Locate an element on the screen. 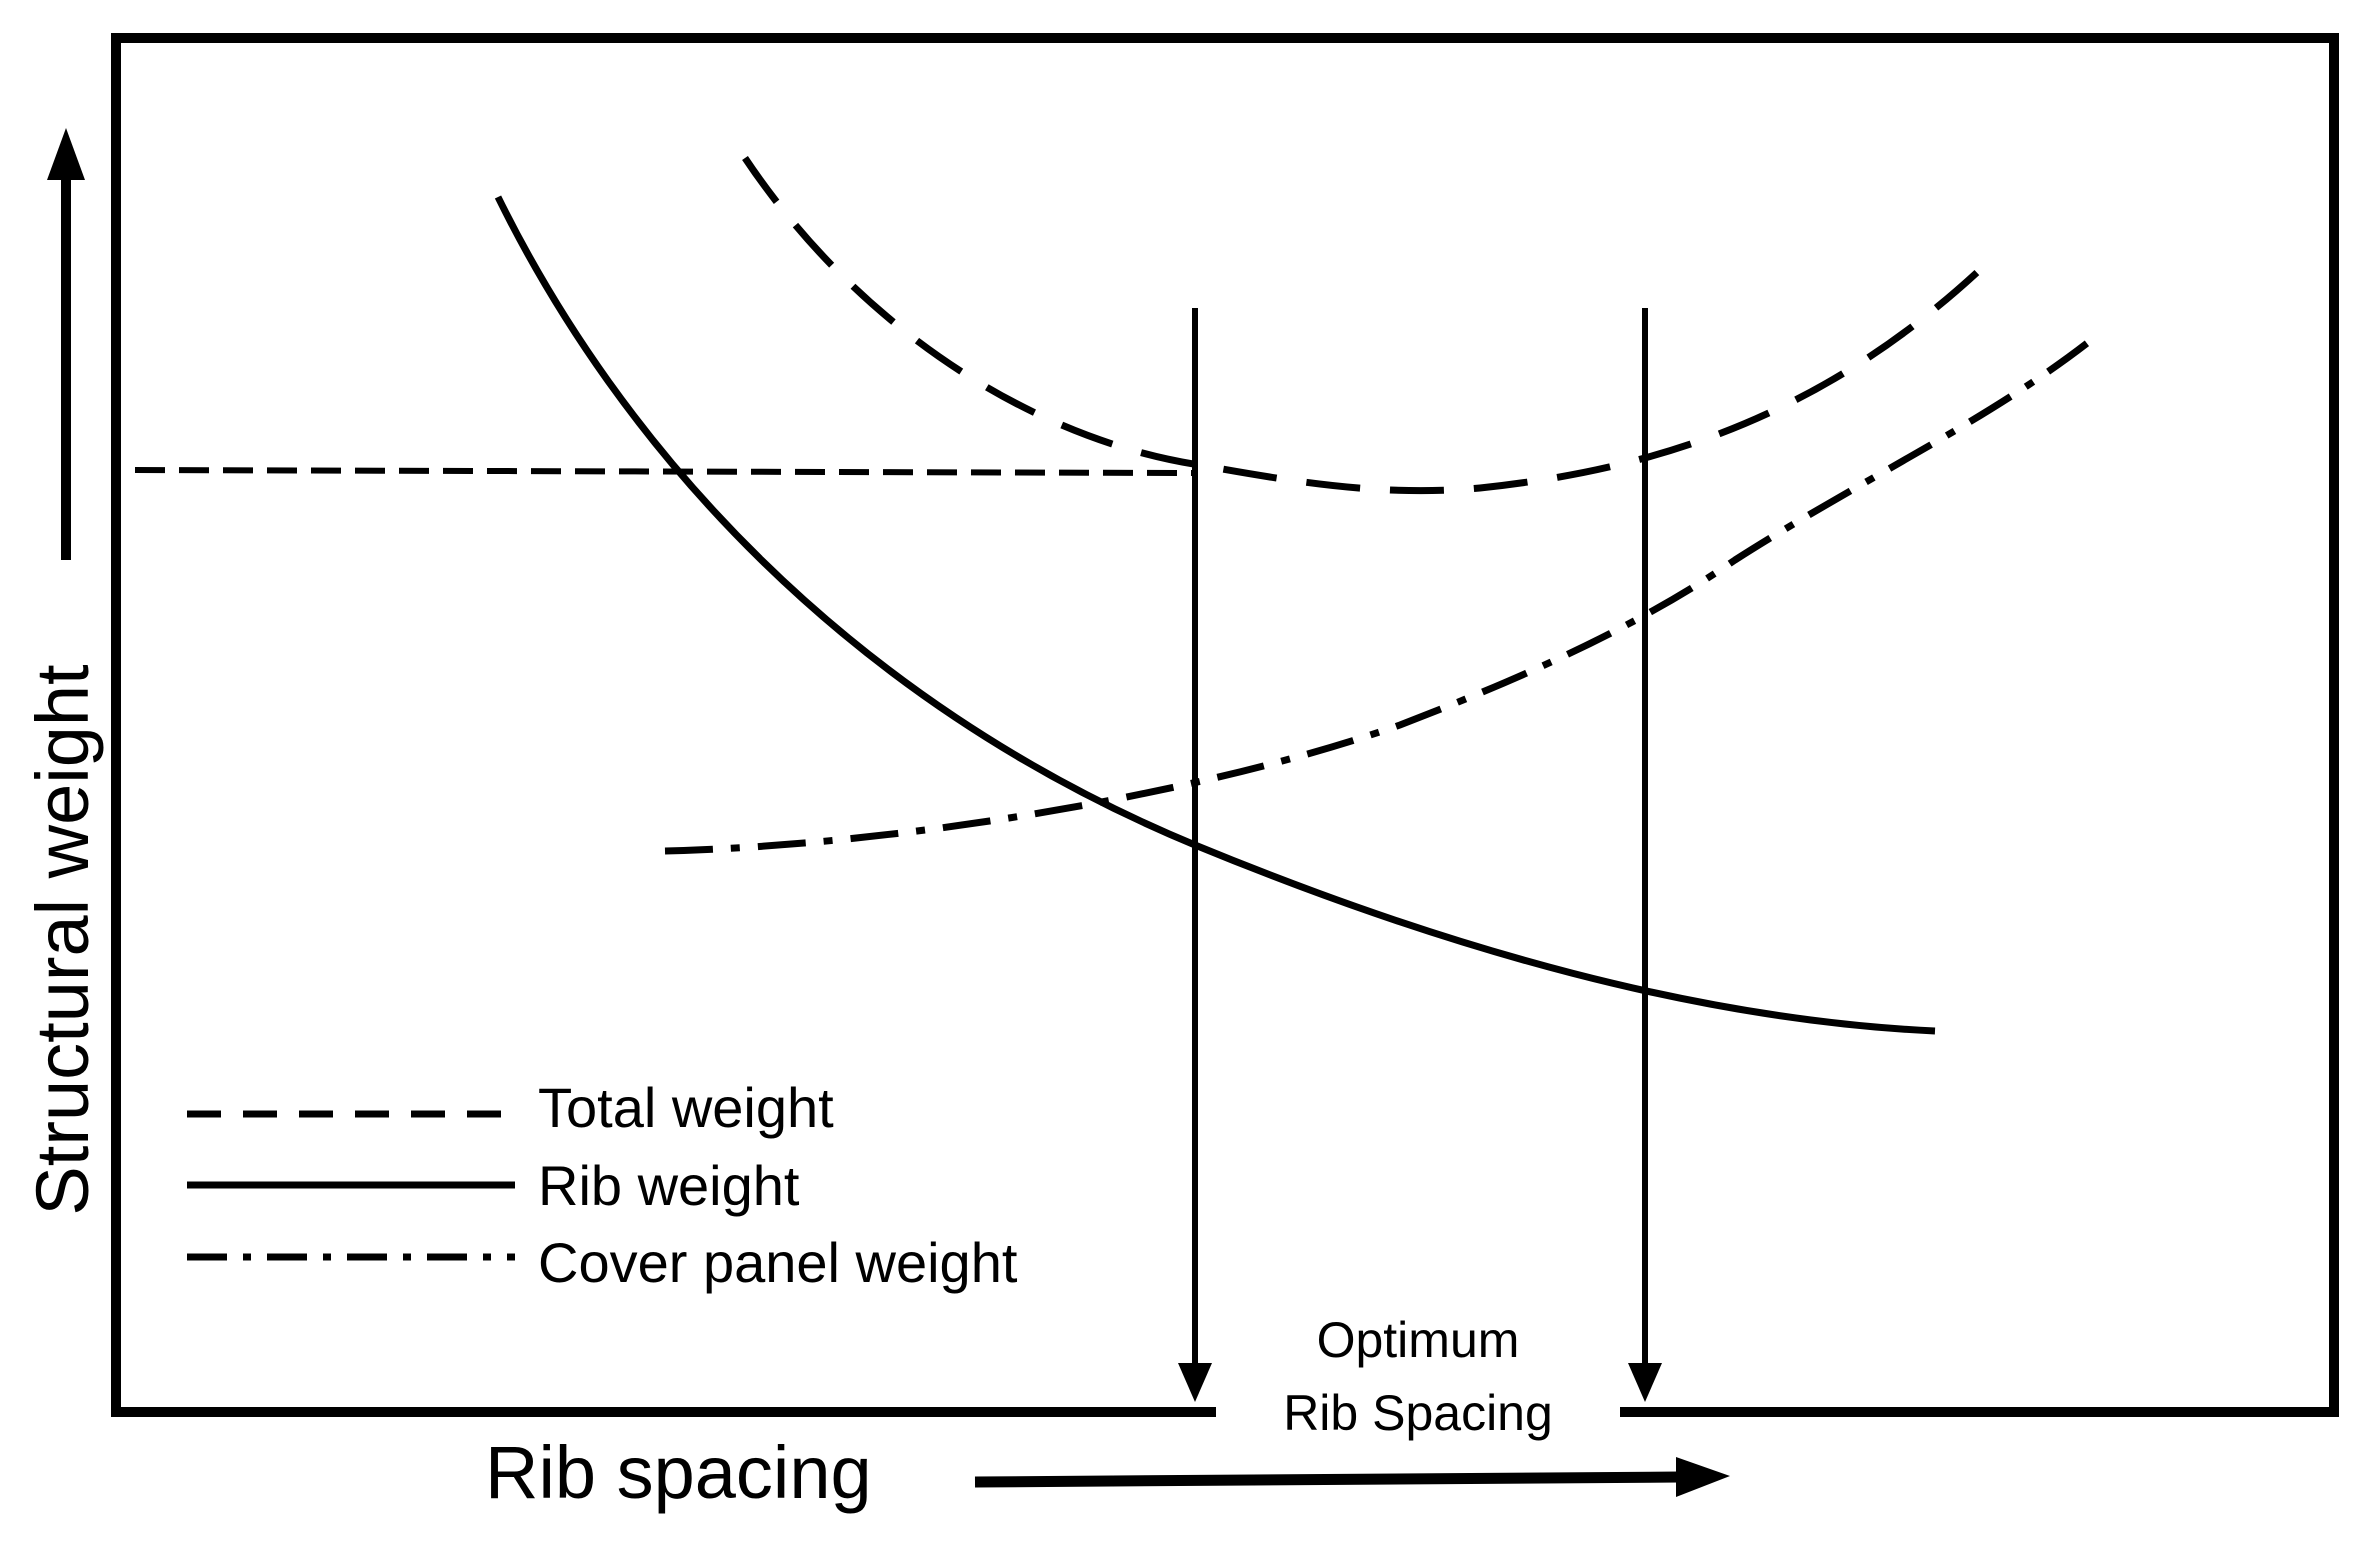 This screenshot has height=1546, width=2363. optimum-annotation-line2: Rib Spacing is located at coordinates (1418, 1413).